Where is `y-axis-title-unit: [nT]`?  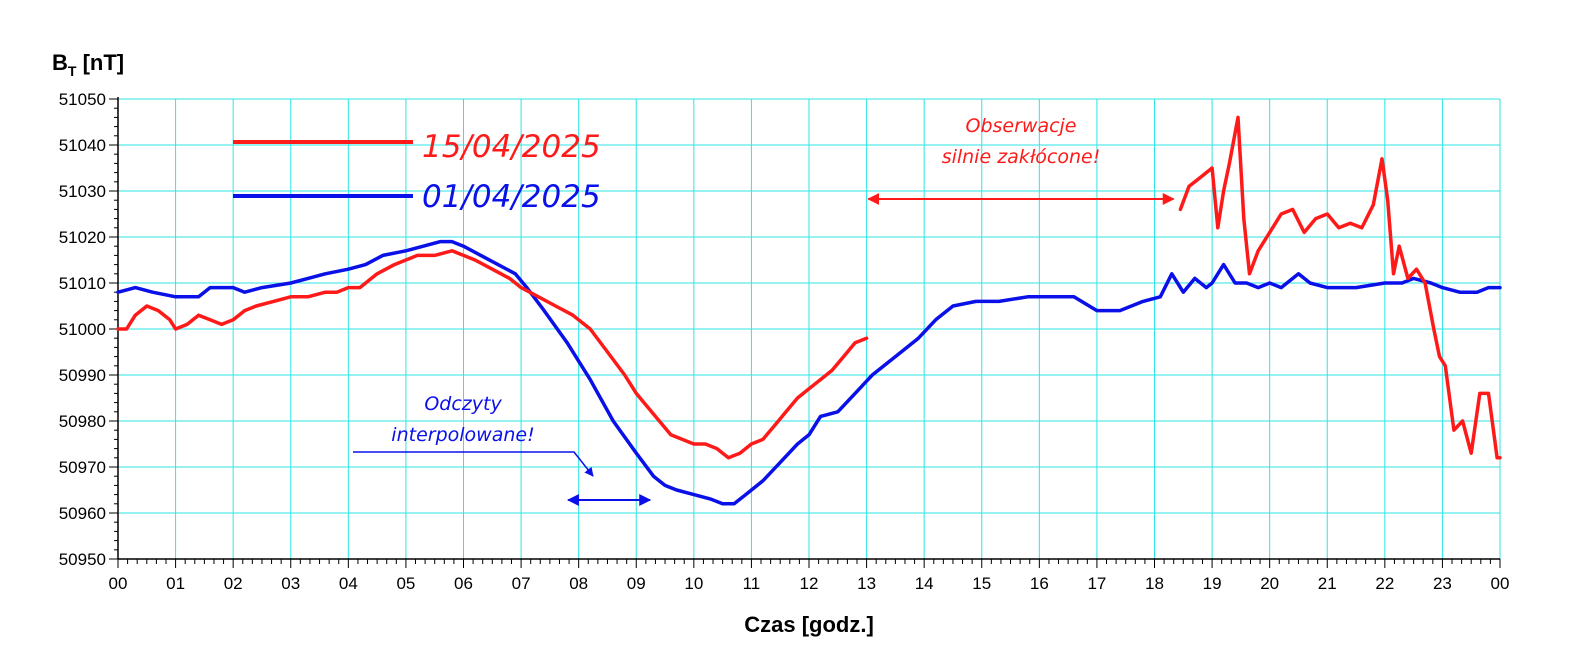 y-axis-title-unit: [nT] is located at coordinates (100, 62).